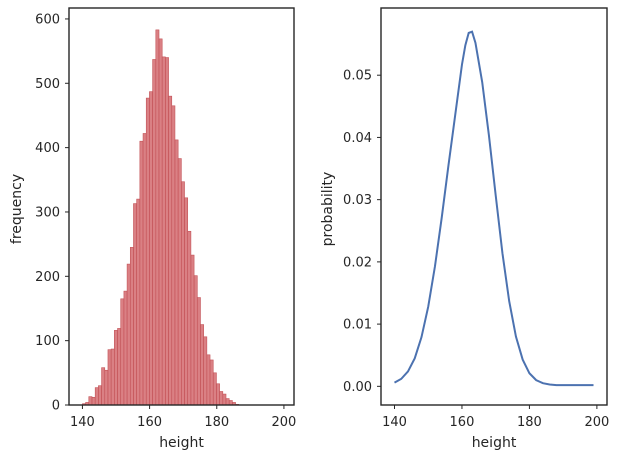 The image size is (623, 463). Describe the element at coordinates (47, 84) in the screenshot. I see `y-tick-label: 500` at that location.